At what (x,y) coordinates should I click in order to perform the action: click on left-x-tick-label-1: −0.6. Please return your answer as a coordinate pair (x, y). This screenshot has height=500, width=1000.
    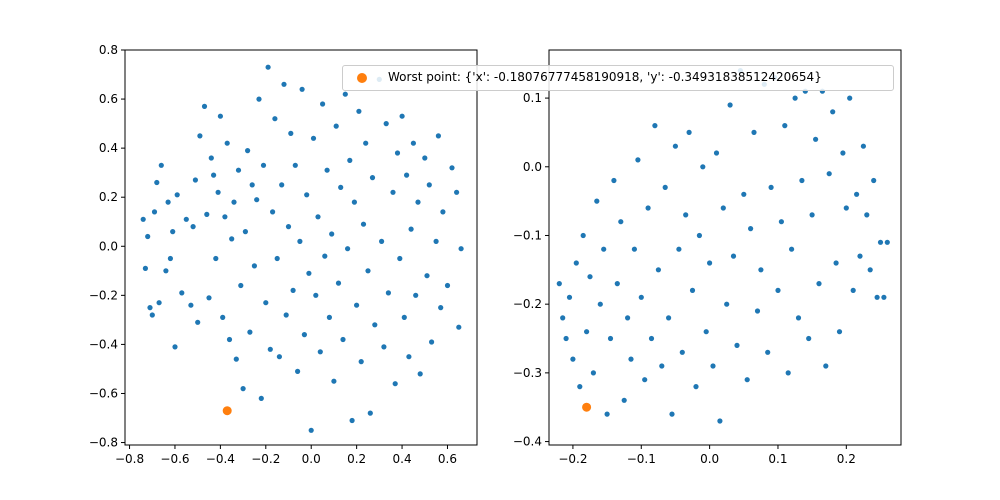
    Looking at the image, I should click on (174, 459).